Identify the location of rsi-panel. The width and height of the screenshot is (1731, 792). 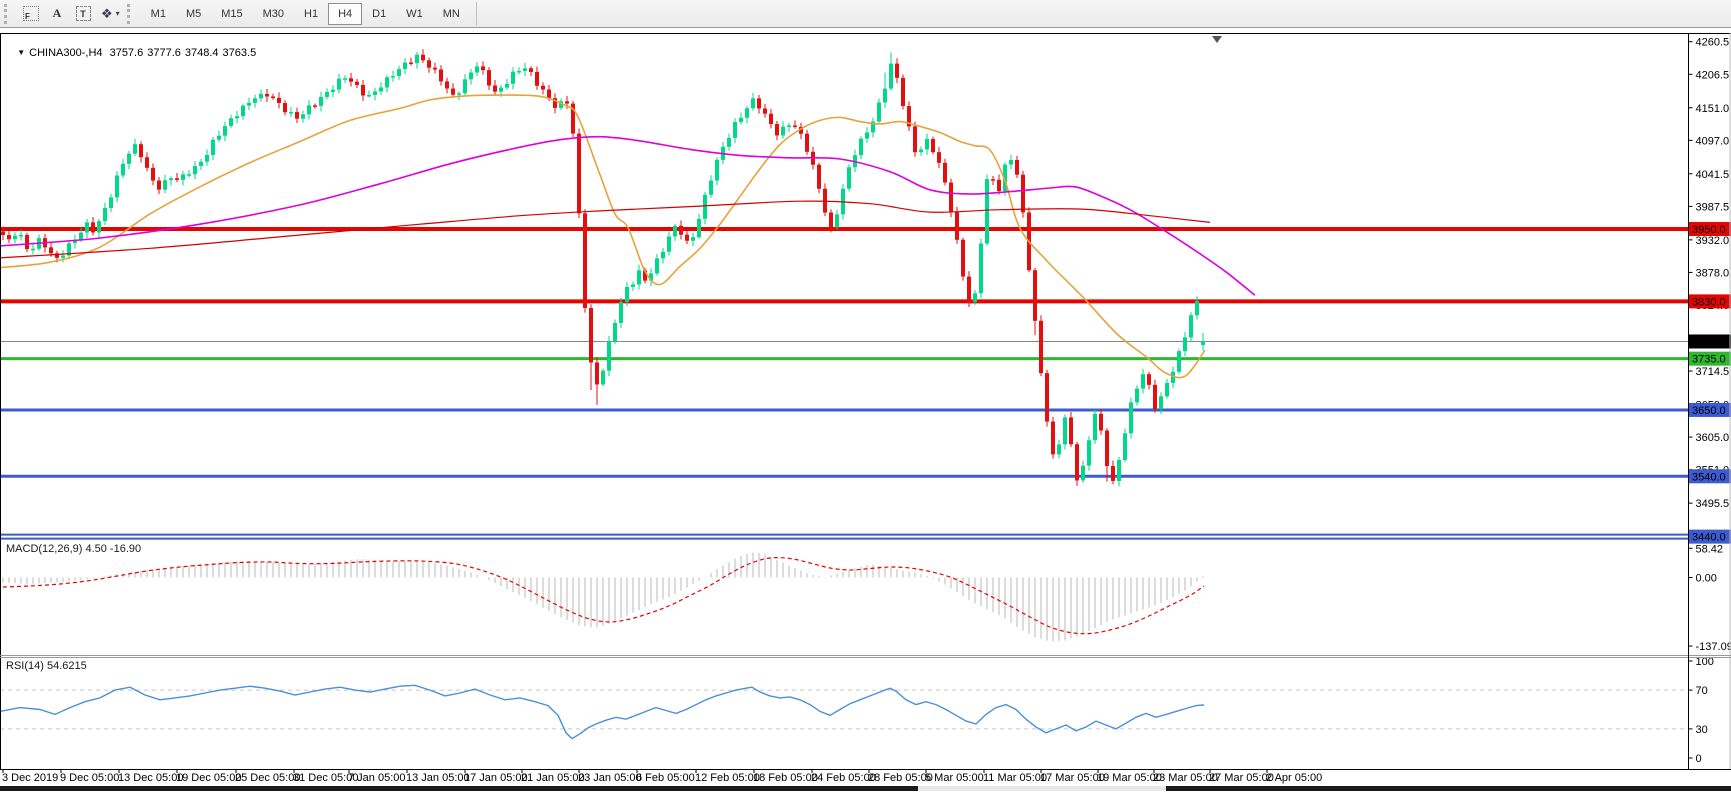
(844, 713).